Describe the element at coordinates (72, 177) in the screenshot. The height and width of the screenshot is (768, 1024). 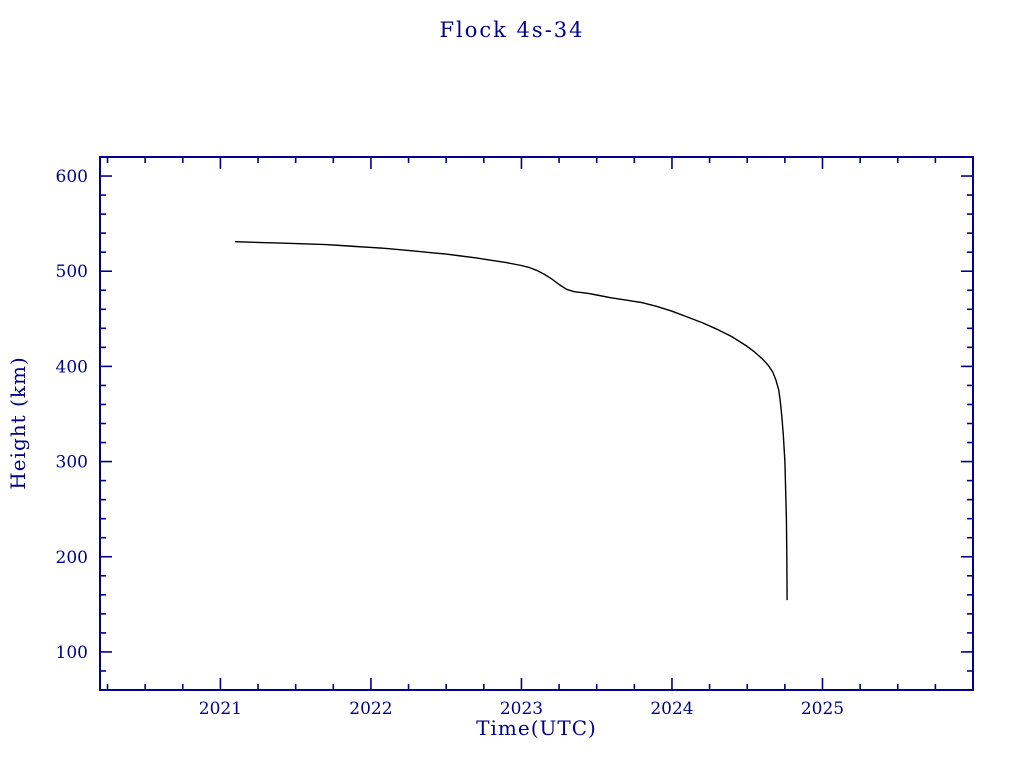
I see `y-tick-label: 600` at that location.